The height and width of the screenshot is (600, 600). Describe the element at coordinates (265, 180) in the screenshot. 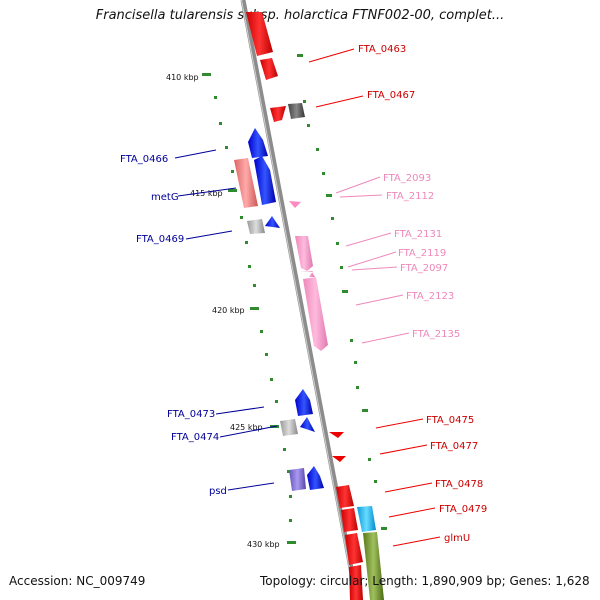

I see `gene-metG` at that location.